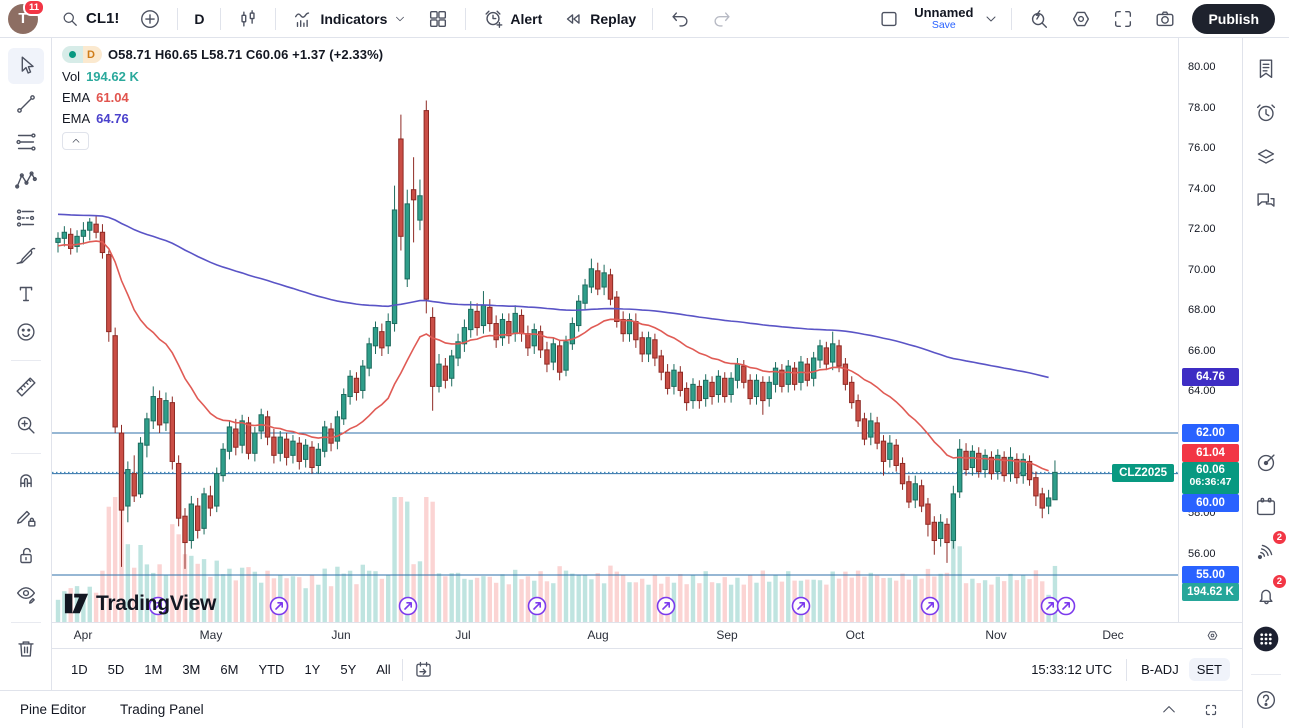  I want to click on emoji-tool, so click(26, 332).